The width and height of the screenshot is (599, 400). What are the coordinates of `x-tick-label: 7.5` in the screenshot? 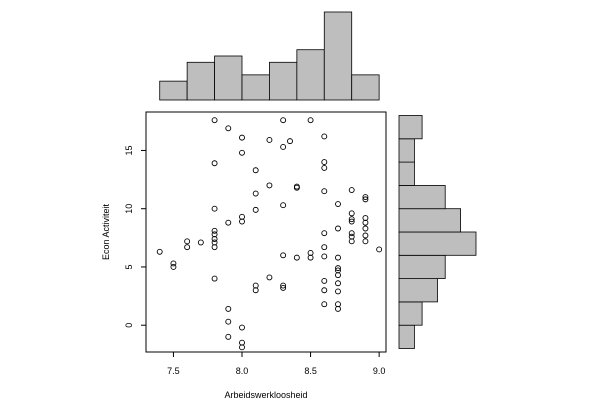 It's located at (173, 371).